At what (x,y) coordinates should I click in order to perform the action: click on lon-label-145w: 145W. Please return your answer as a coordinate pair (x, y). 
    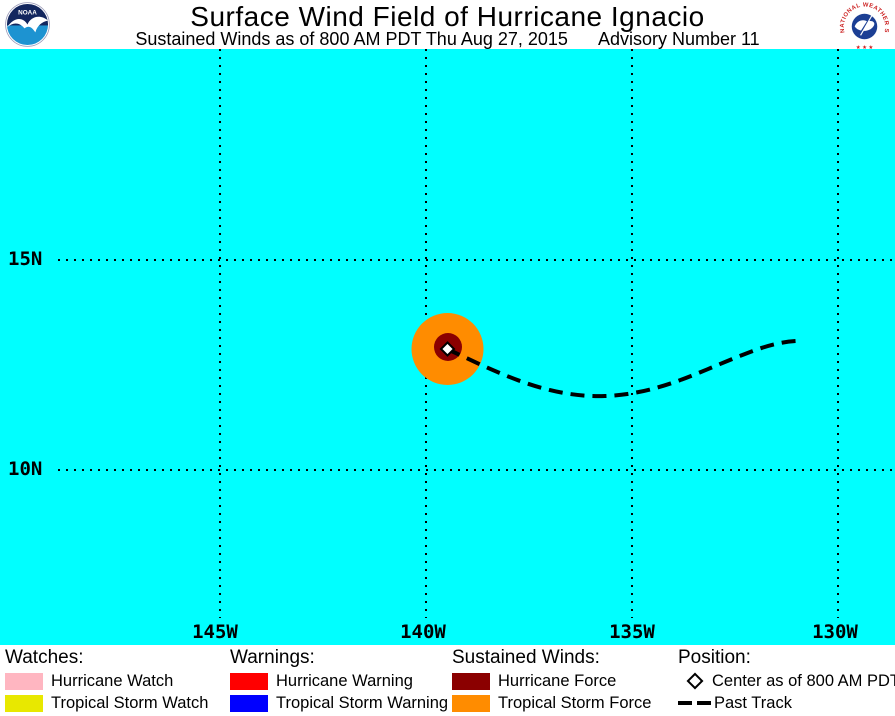
    Looking at the image, I should click on (215, 632).